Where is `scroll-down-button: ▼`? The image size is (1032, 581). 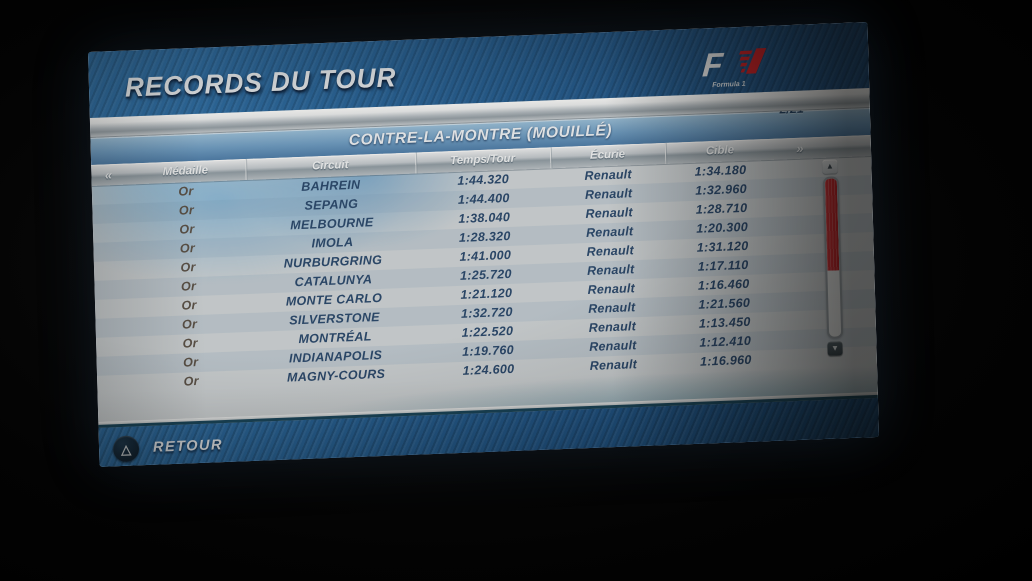
scroll-down-button: ▼ is located at coordinates (835, 348).